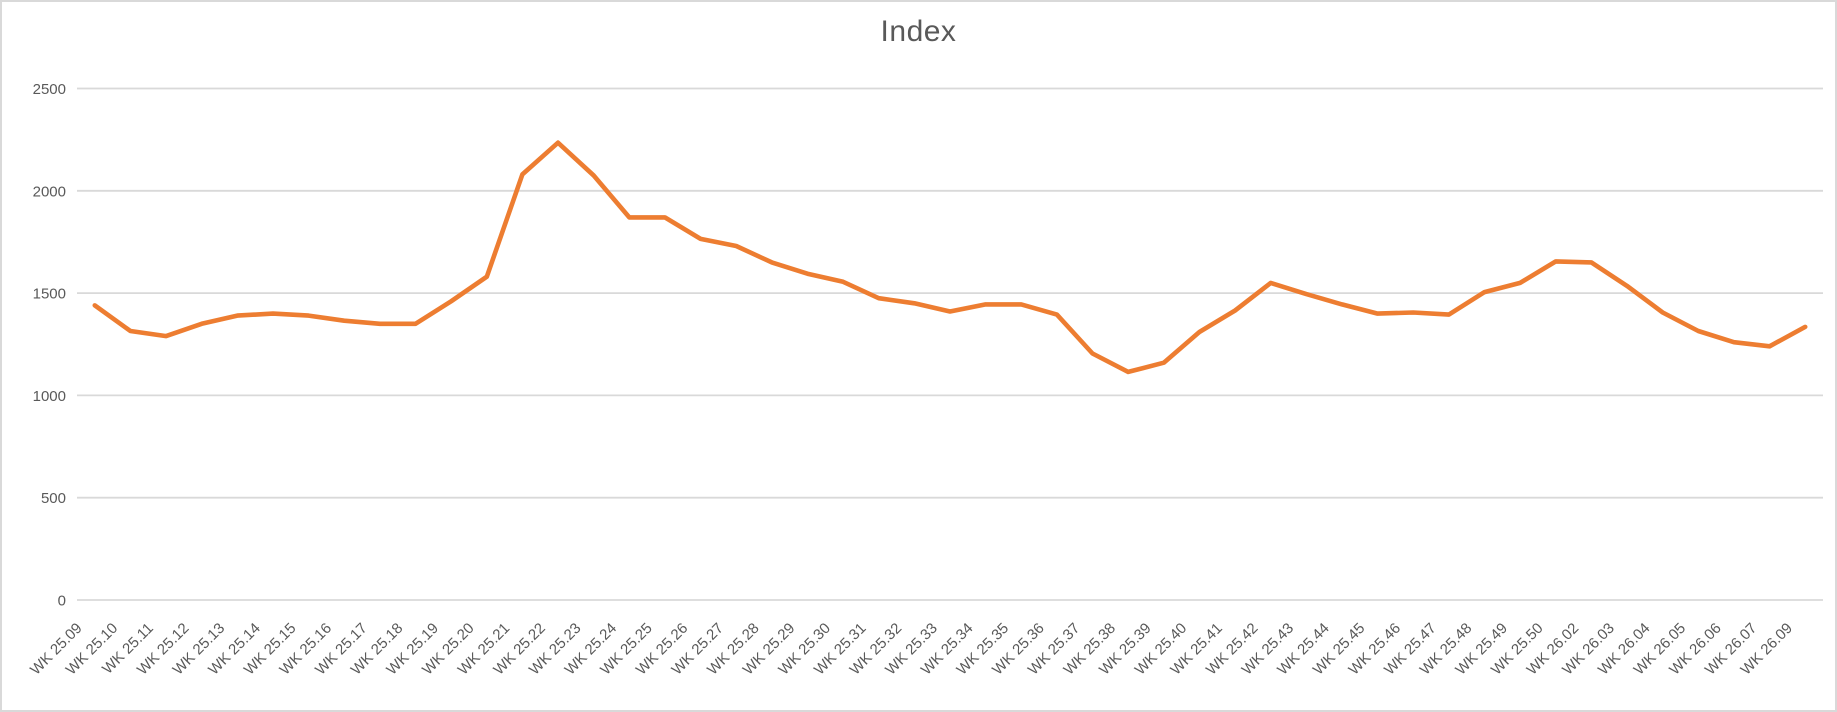  Describe the element at coordinates (49, 294) in the screenshot. I see `y-axis-label: 1500` at that location.